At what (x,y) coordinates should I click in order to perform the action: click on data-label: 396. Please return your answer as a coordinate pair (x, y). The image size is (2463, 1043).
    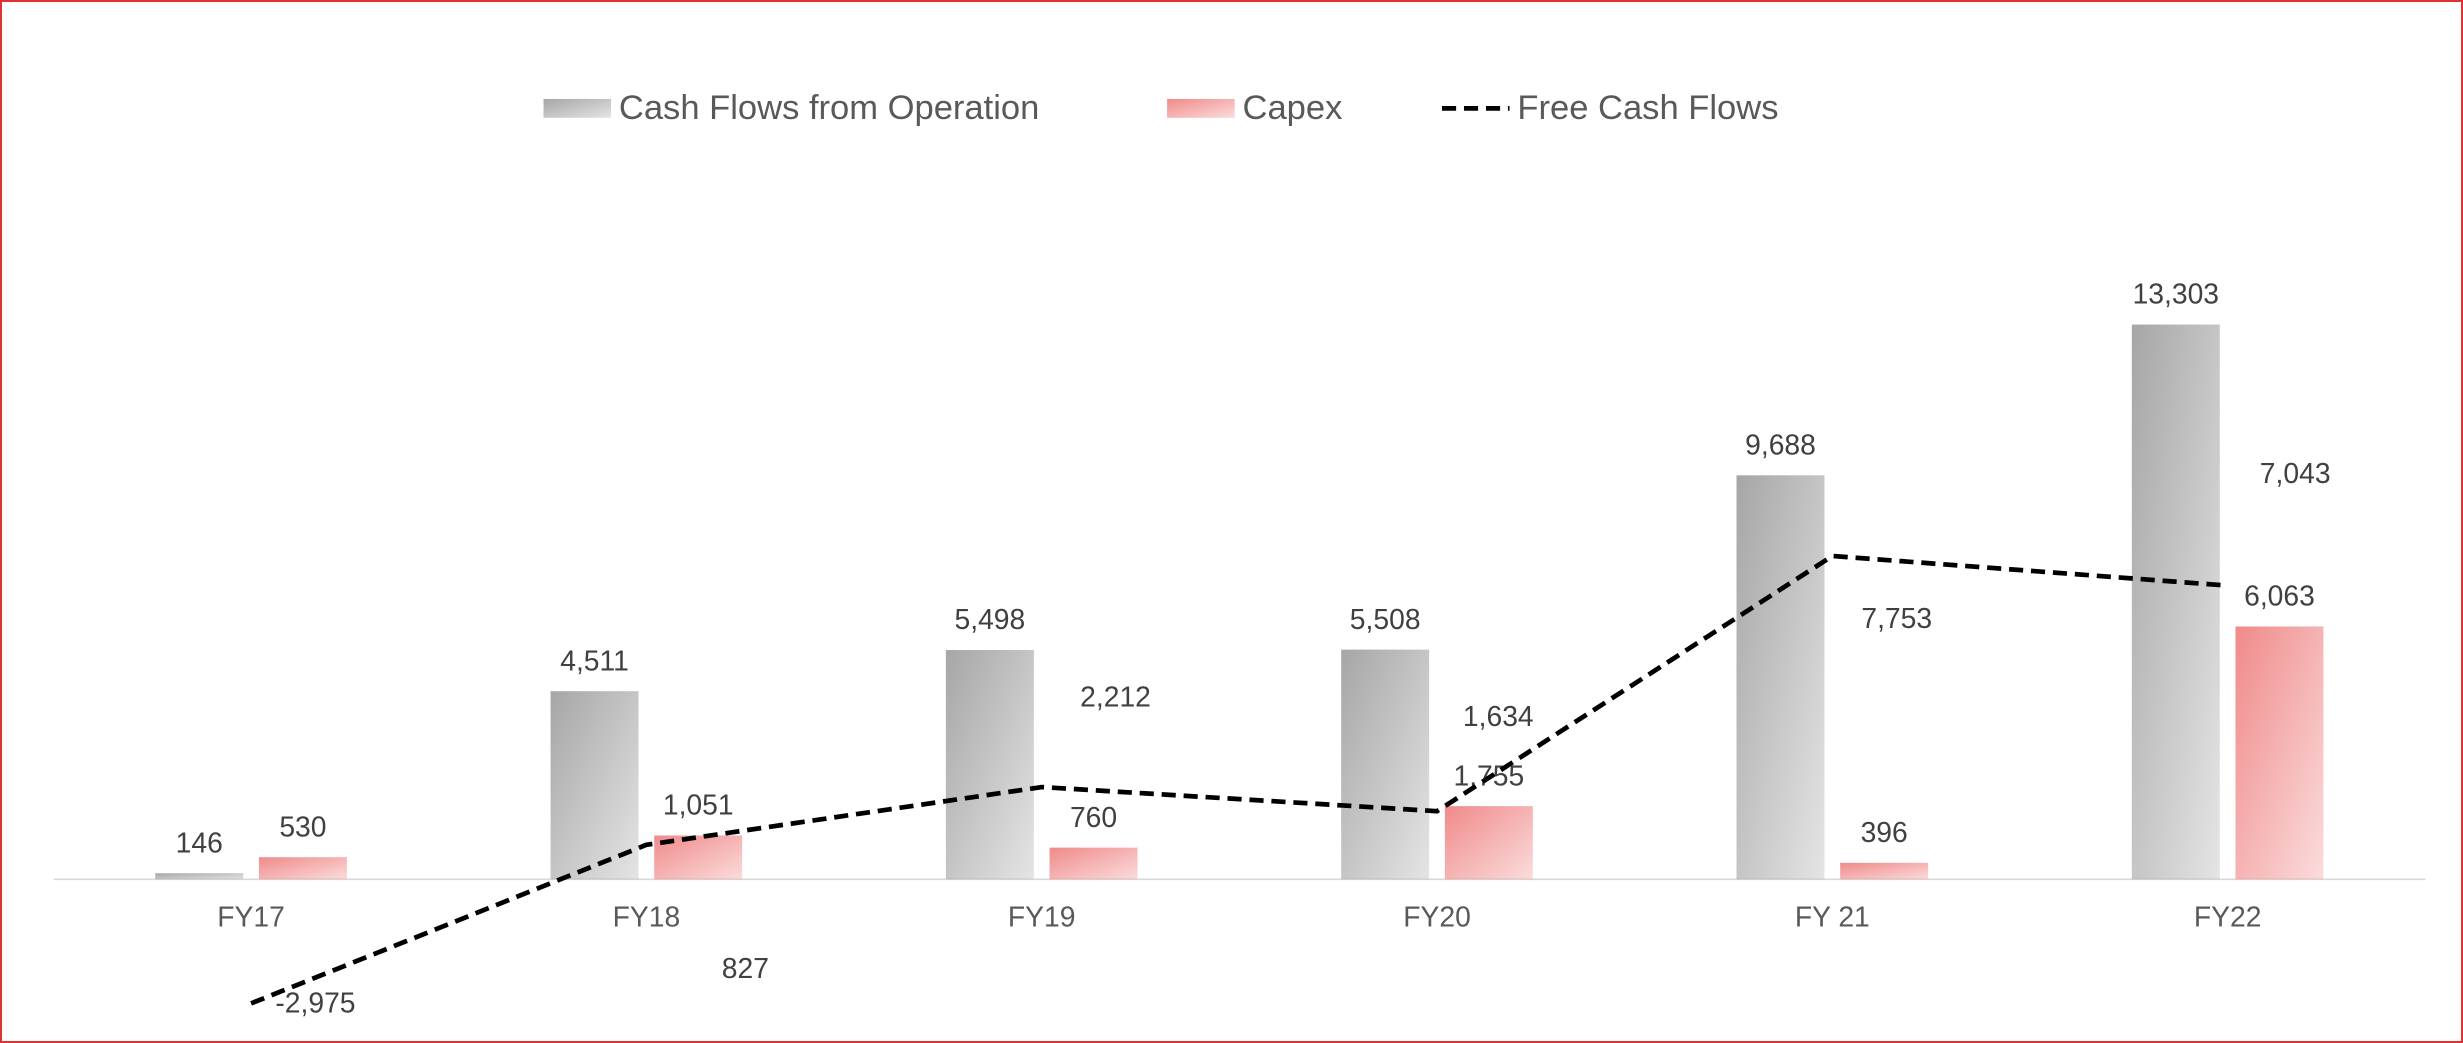
    Looking at the image, I should click on (1884, 832).